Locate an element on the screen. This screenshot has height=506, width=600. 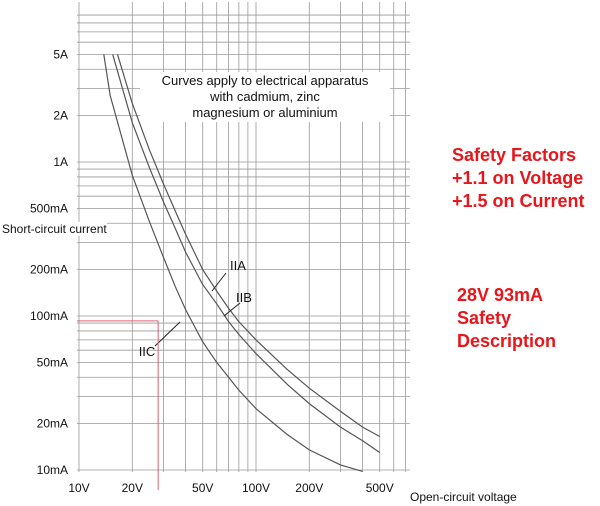
y-tick-label: 2A is located at coordinates (60, 116).